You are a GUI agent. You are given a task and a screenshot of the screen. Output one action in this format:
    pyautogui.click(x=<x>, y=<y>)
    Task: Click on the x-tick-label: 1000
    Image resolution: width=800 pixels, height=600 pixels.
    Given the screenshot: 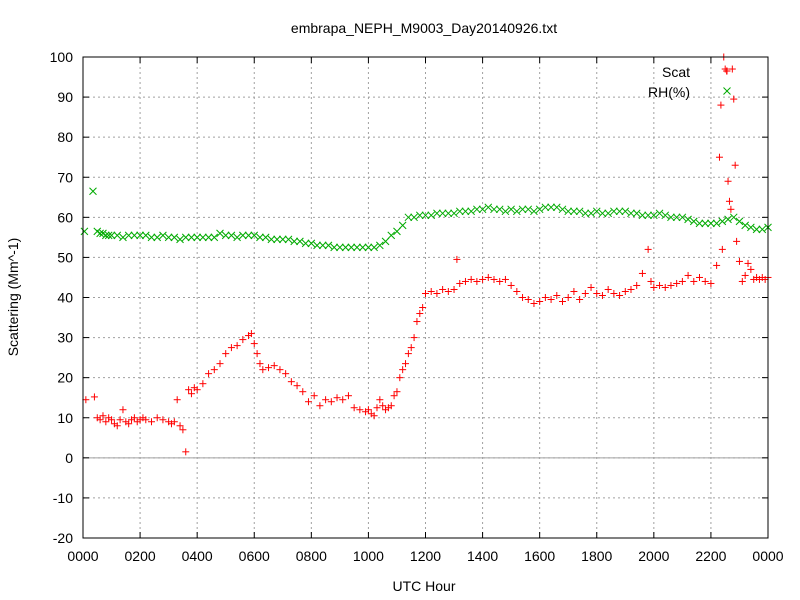 What is the action you would take?
    pyautogui.click(x=368, y=556)
    